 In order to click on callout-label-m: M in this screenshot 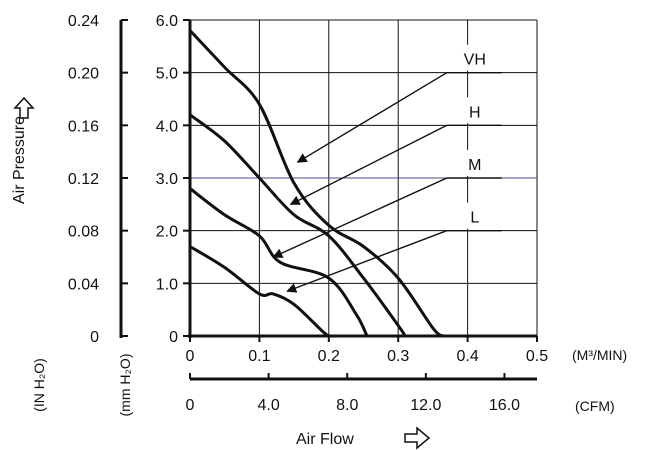, I will do `click(474, 165)`.